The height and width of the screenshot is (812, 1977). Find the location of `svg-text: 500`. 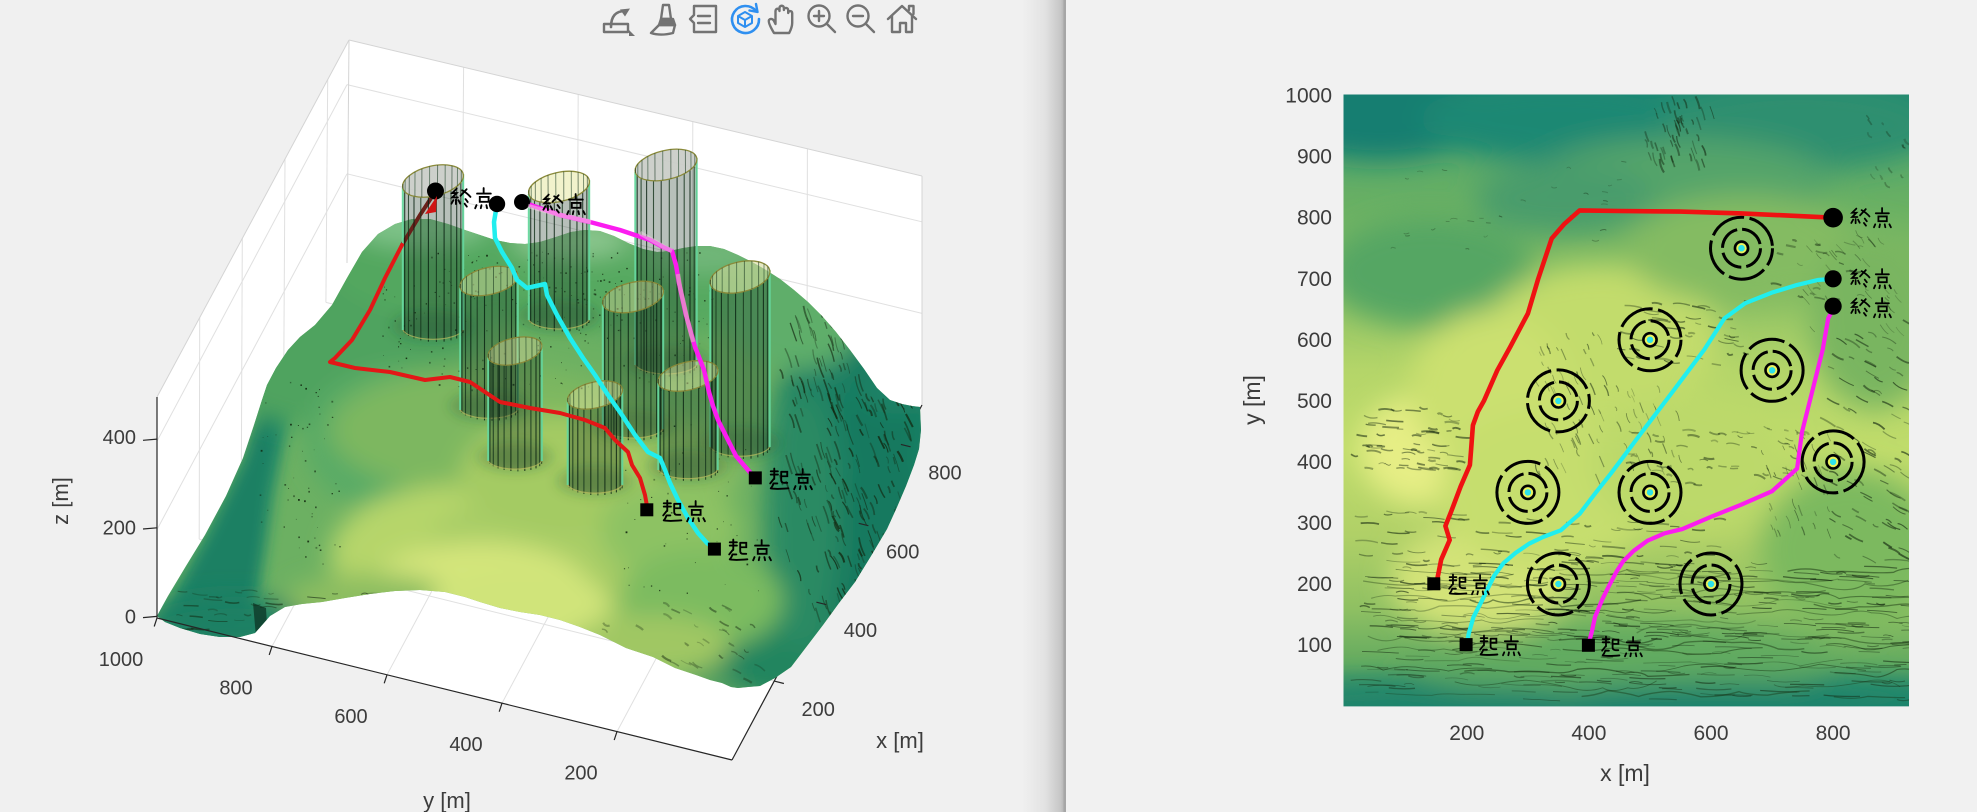

svg-text: 500 is located at coordinates (1314, 401).